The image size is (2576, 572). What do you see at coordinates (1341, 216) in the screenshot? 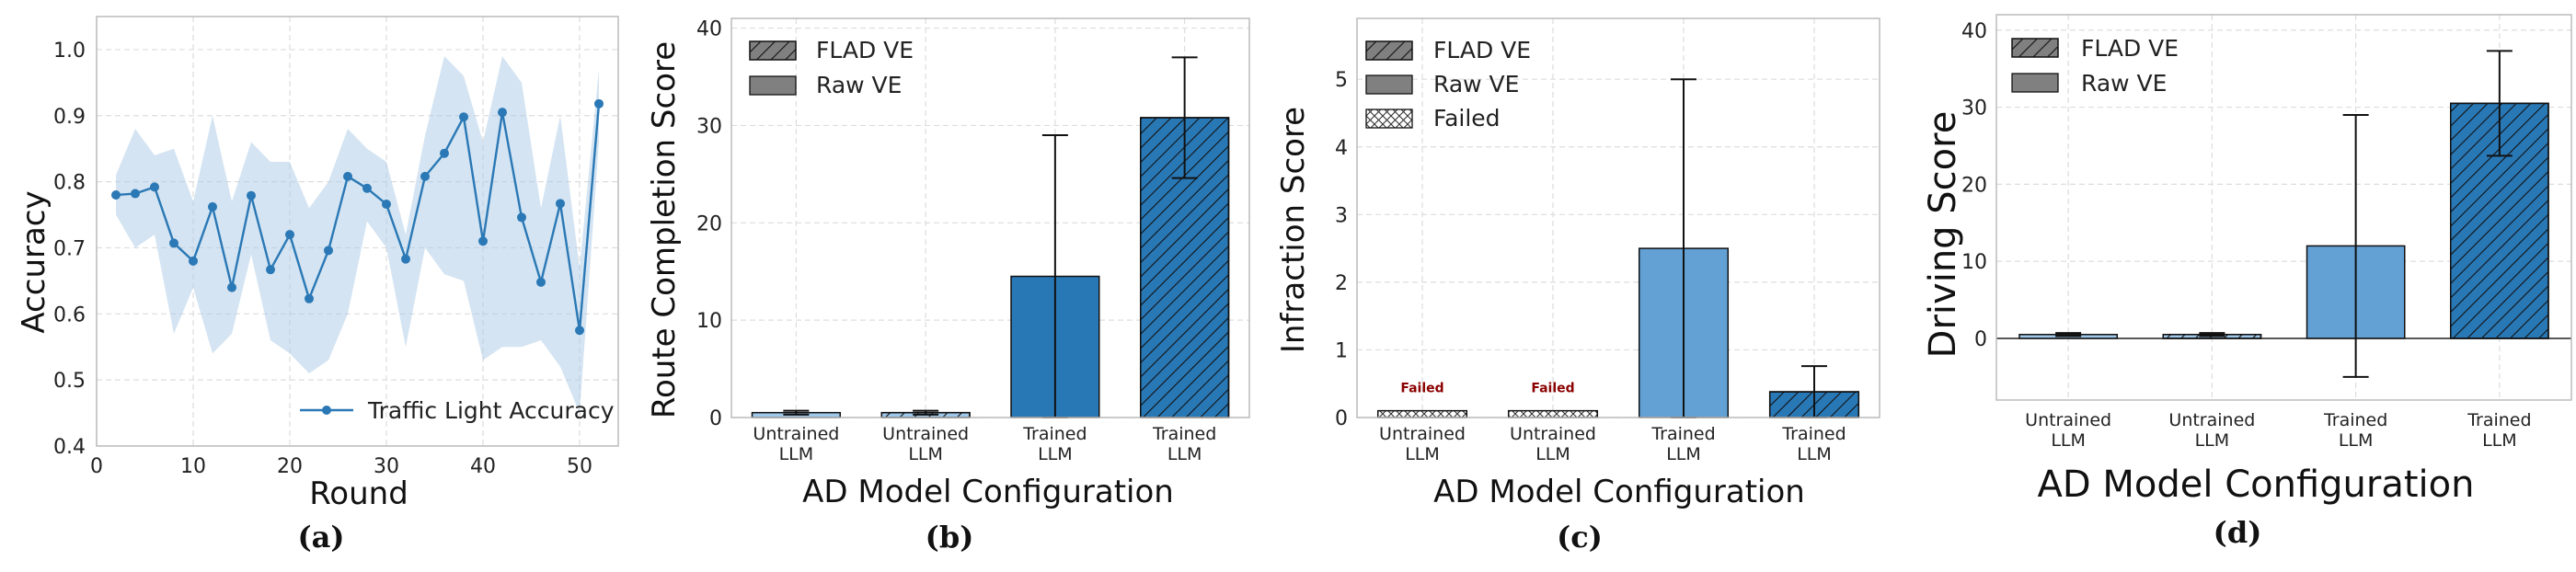
I see `panel-c-y-tick-3: 3` at bounding box center [1341, 216].